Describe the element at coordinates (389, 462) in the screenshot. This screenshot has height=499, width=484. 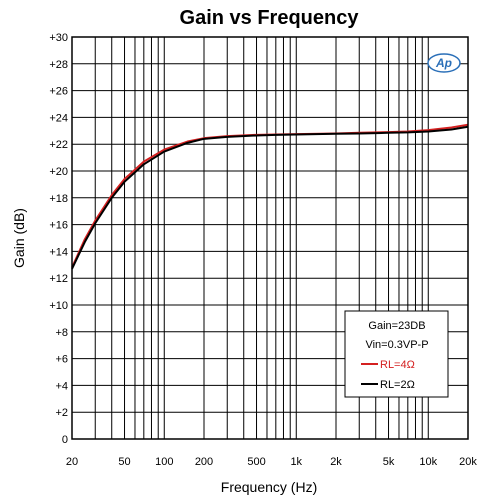
I see `x-tick-label: 5k` at that location.